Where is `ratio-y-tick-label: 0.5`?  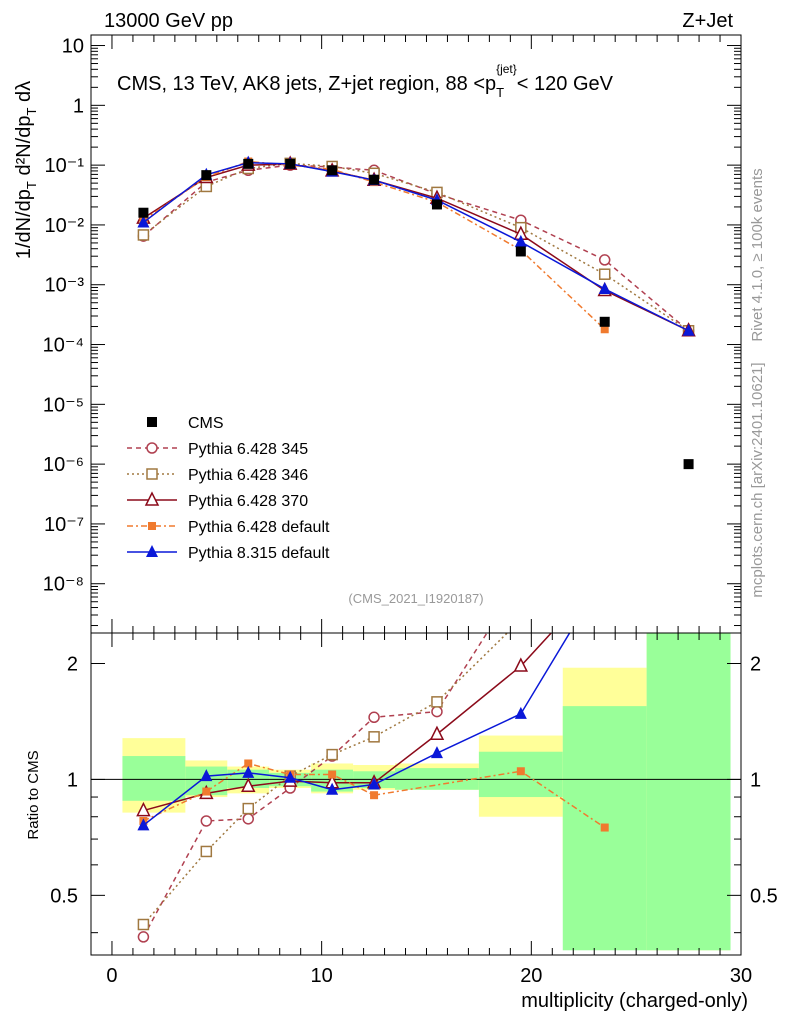 ratio-y-tick-label: 0.5 is located at coordinates (64, 896).